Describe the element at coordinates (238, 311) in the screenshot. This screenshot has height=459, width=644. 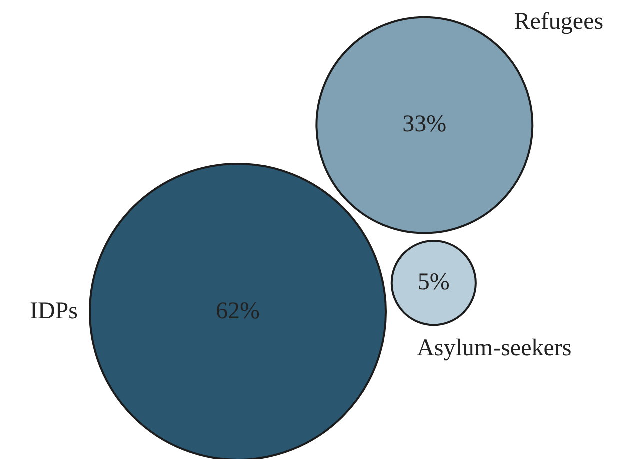
I see `data-label: 62%` at that location.